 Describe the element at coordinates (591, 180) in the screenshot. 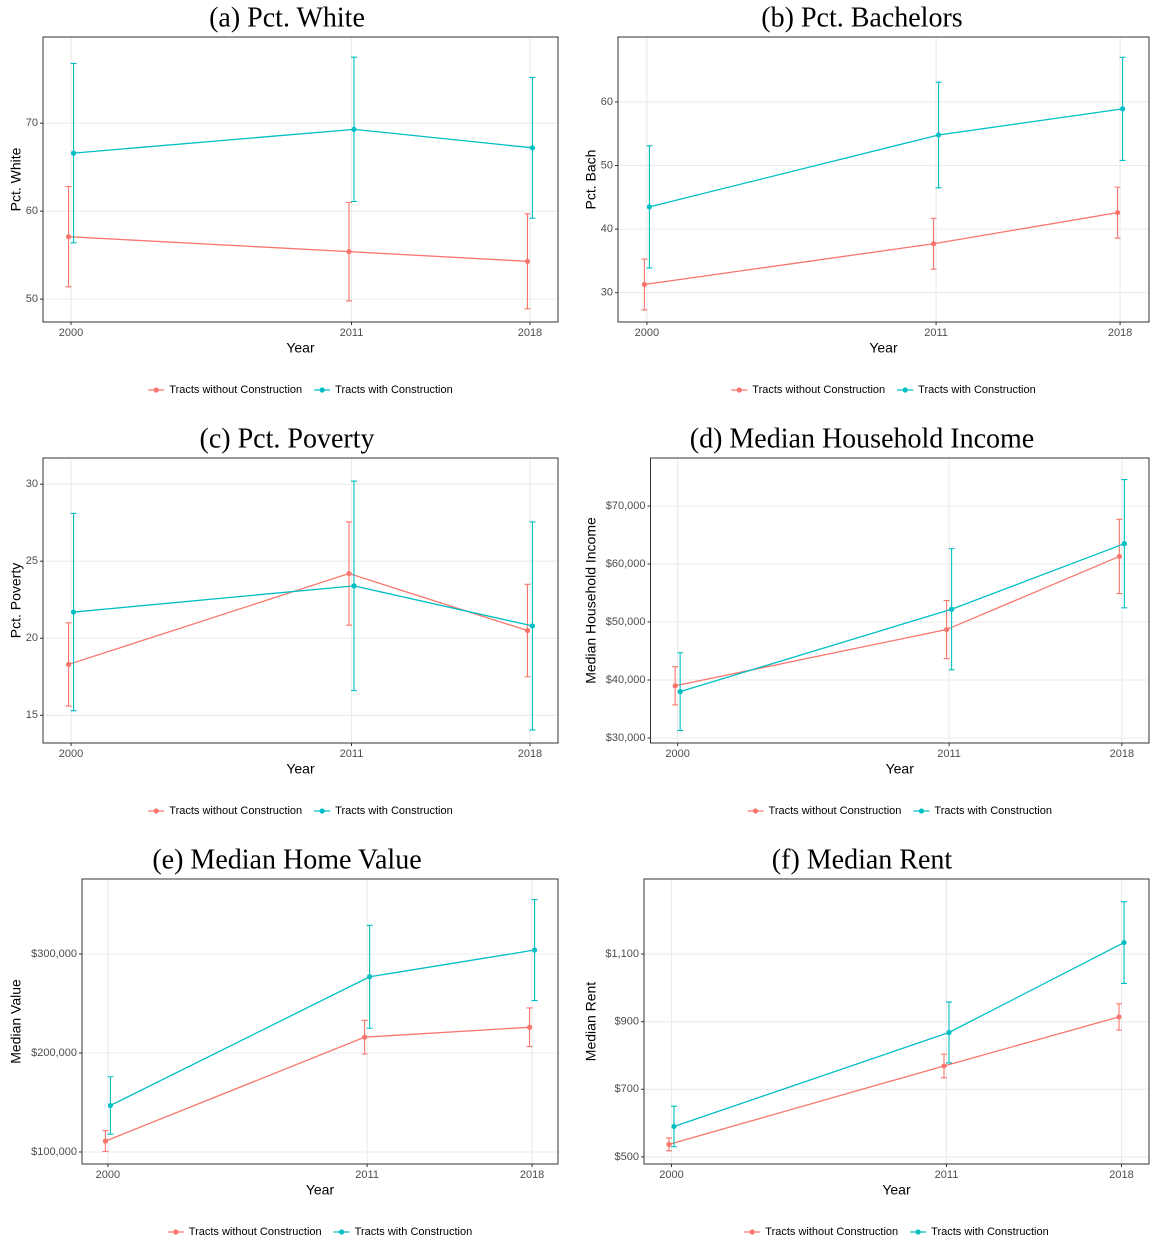

I see `y-axis-label: Pct. Bach` at that location.